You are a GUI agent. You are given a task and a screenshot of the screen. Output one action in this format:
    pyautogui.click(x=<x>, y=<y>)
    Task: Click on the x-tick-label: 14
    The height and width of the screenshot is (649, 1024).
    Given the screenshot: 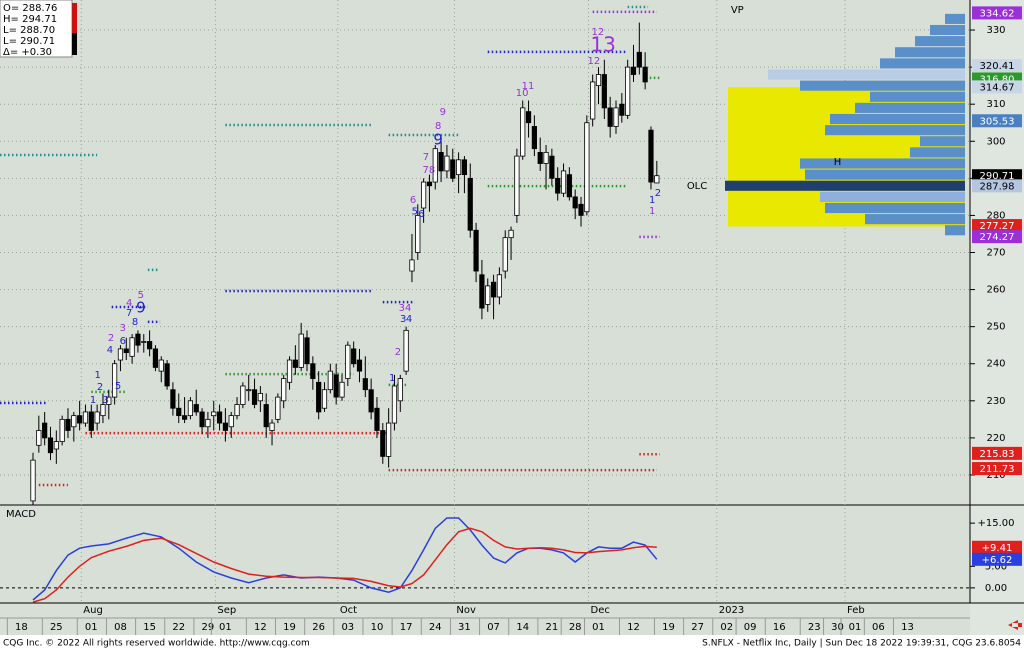 What is the action you would take?
    pyautogui.click(x=522, y=627)
    